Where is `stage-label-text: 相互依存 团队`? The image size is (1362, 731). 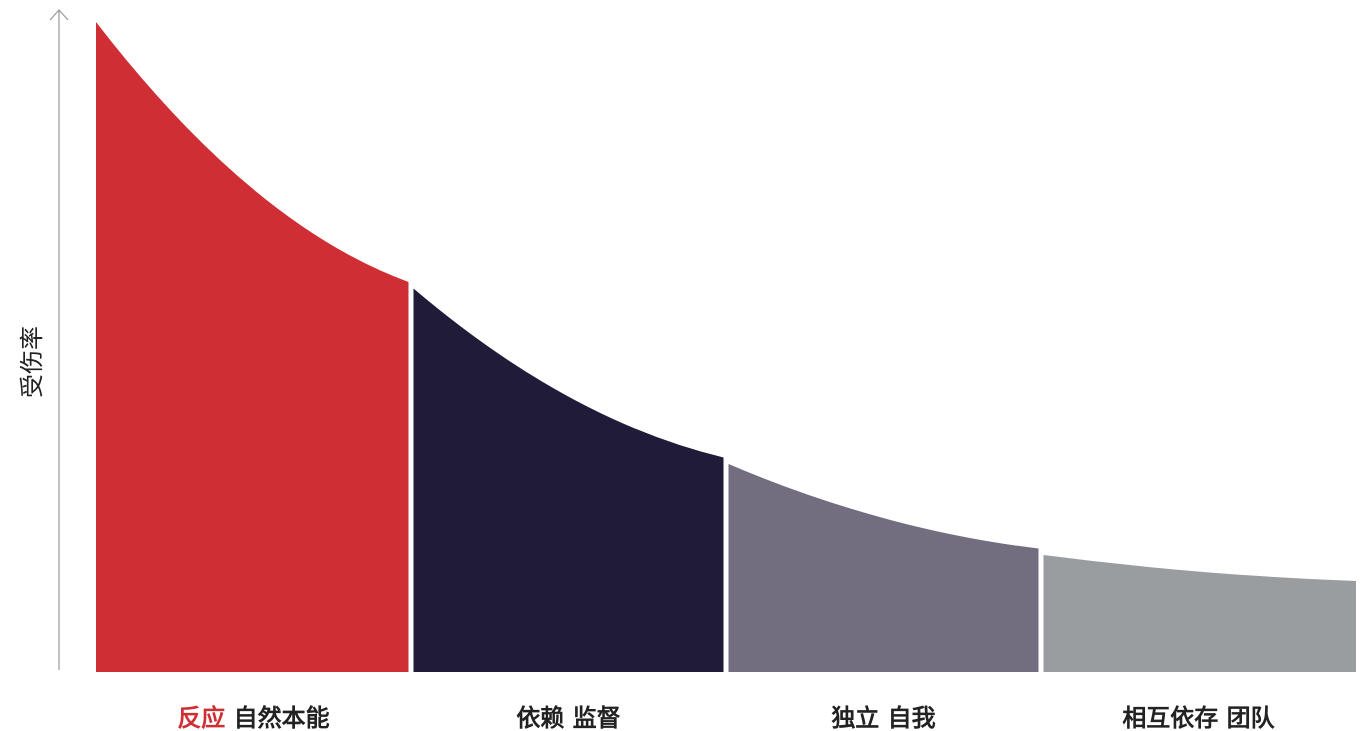 stage-label-text: 相互依存 团队 is located at coordinates (1198, 717).